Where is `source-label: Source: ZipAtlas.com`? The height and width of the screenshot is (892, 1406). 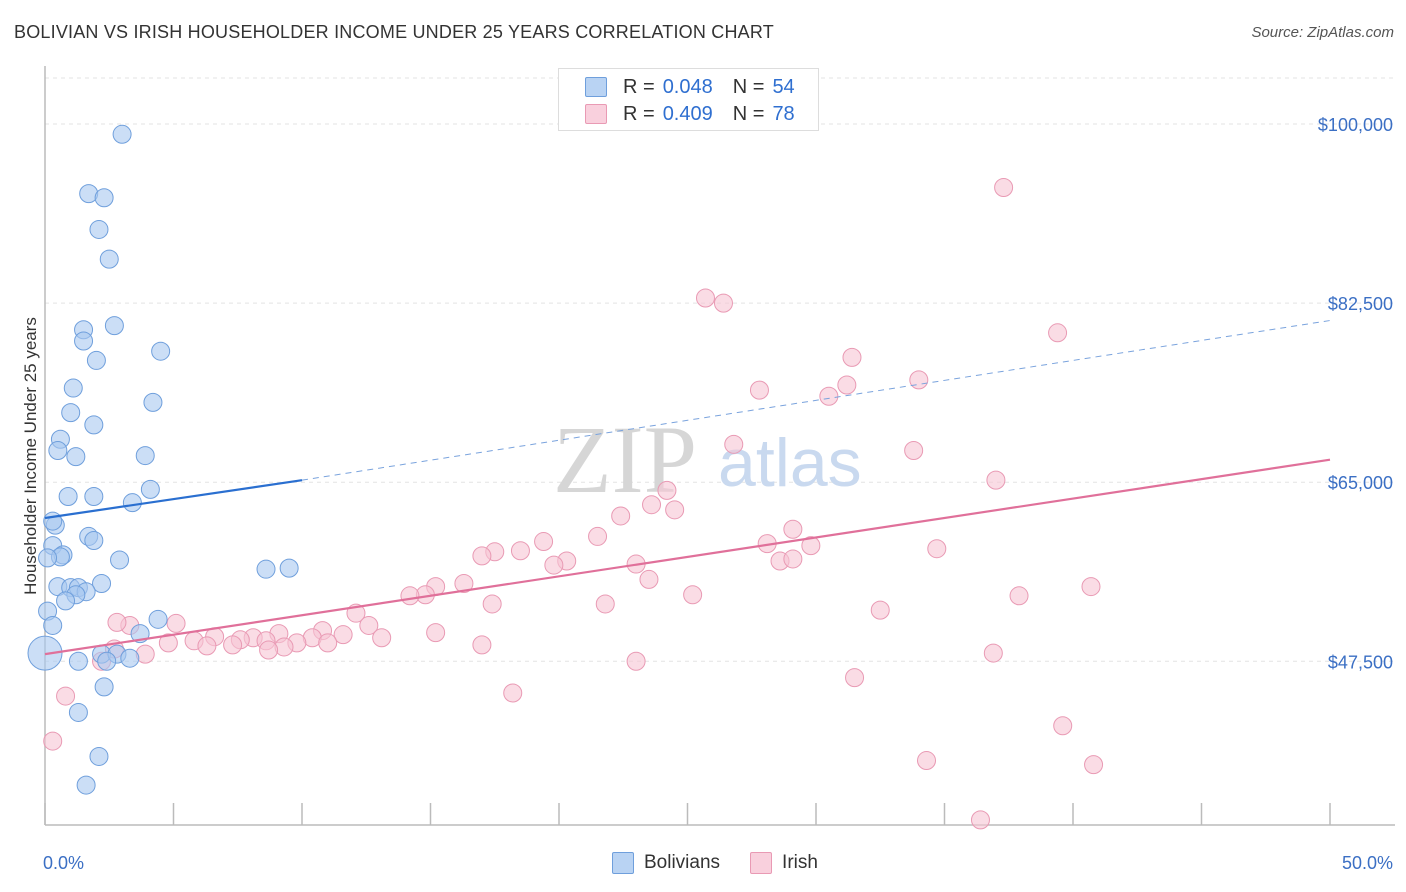 source-label: Source: ZipAtlas.com is located at coordinates (1322, 32).